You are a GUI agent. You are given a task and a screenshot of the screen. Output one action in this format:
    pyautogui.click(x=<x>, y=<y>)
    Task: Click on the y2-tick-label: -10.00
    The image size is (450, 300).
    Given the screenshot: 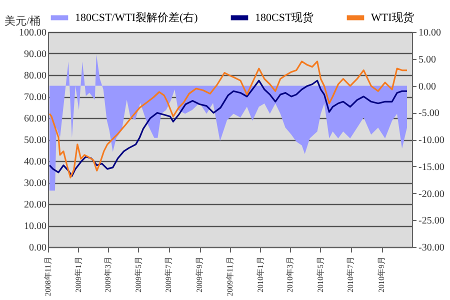 What is the action you would take?
    pyautogui.click(x=431, y=140)
    